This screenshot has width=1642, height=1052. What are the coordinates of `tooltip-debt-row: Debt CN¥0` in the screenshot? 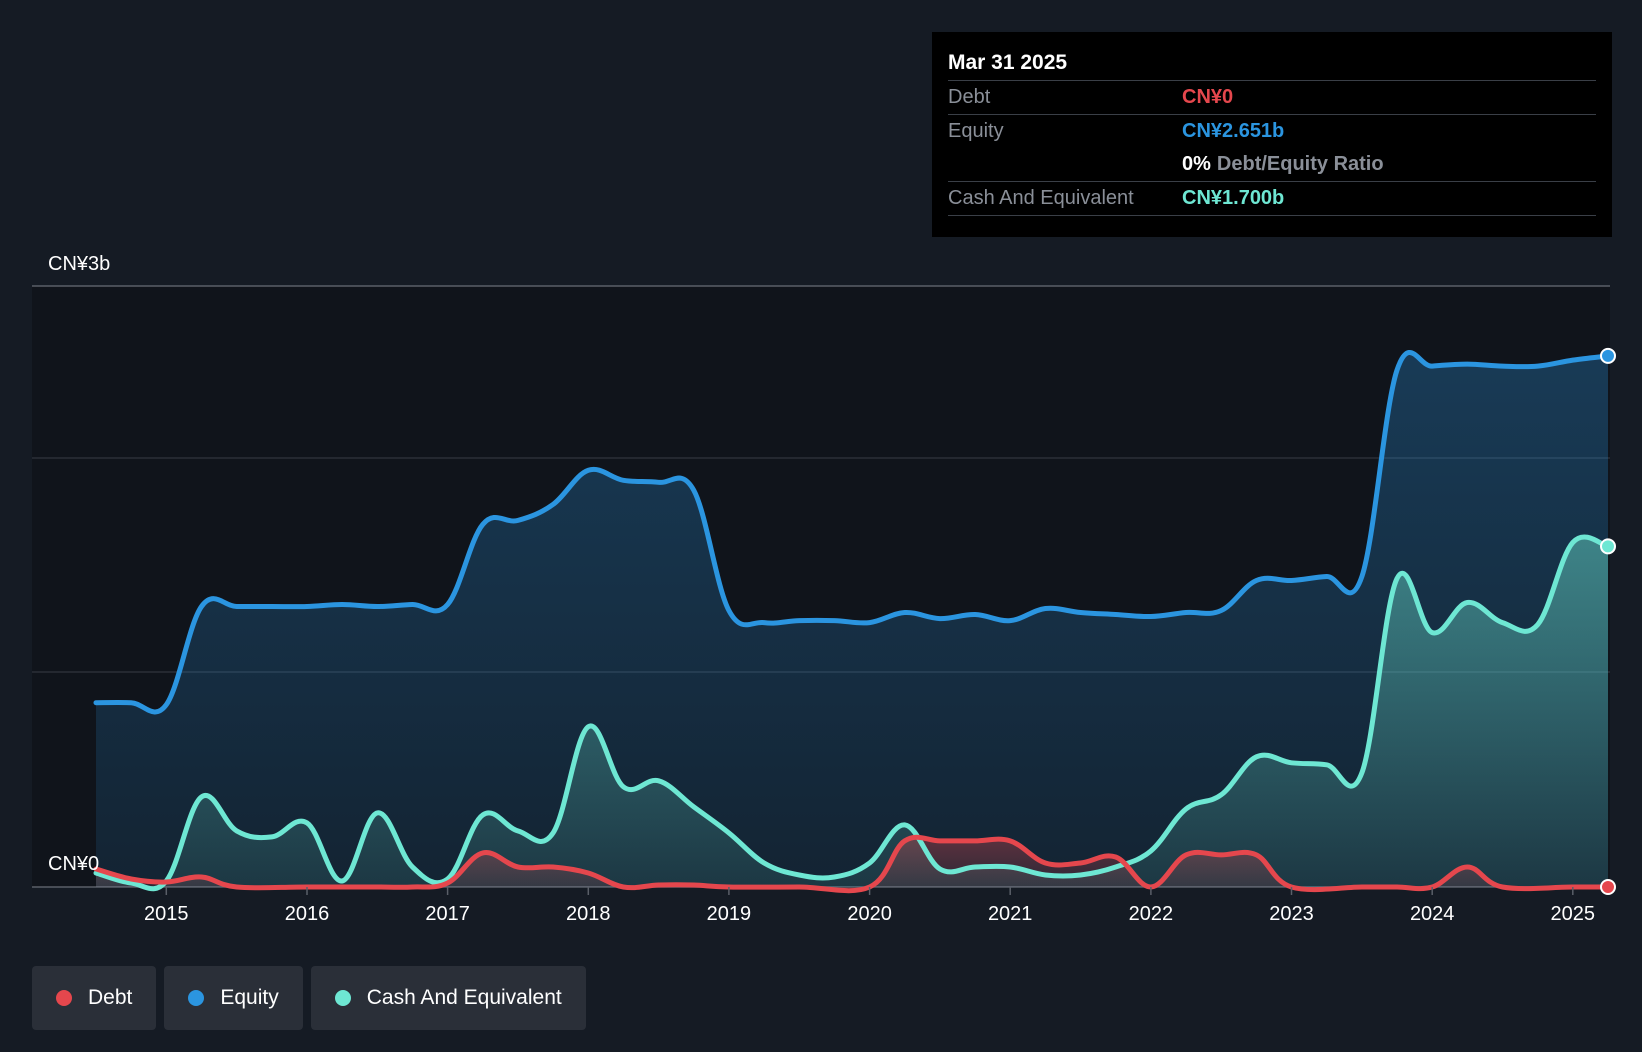 It's located at (1272, 97).